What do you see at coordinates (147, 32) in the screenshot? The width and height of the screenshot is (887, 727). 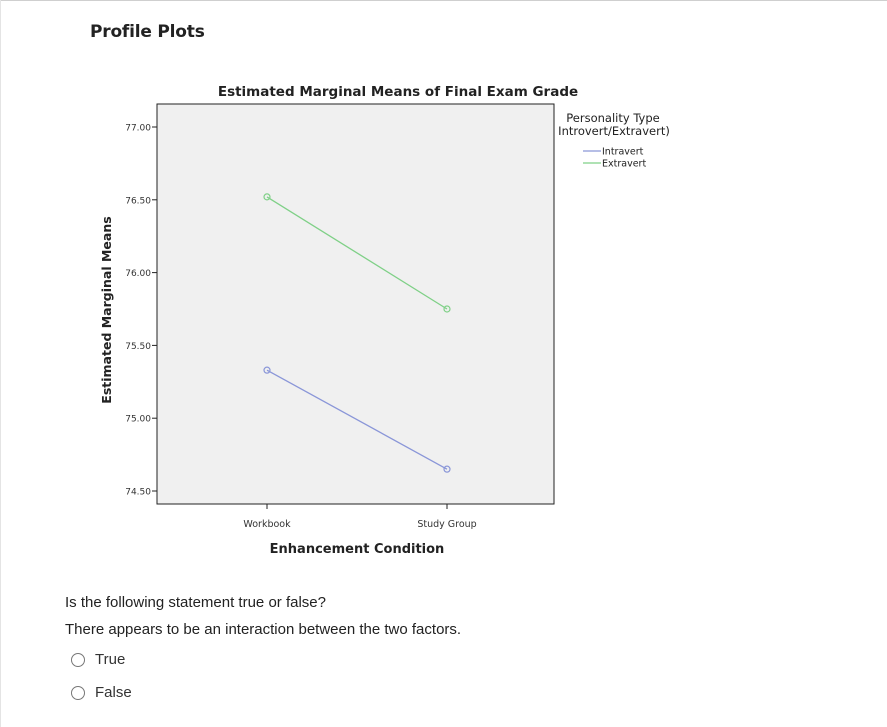 I see `section-title: Profile Plots` at bounding box center [147, 32].